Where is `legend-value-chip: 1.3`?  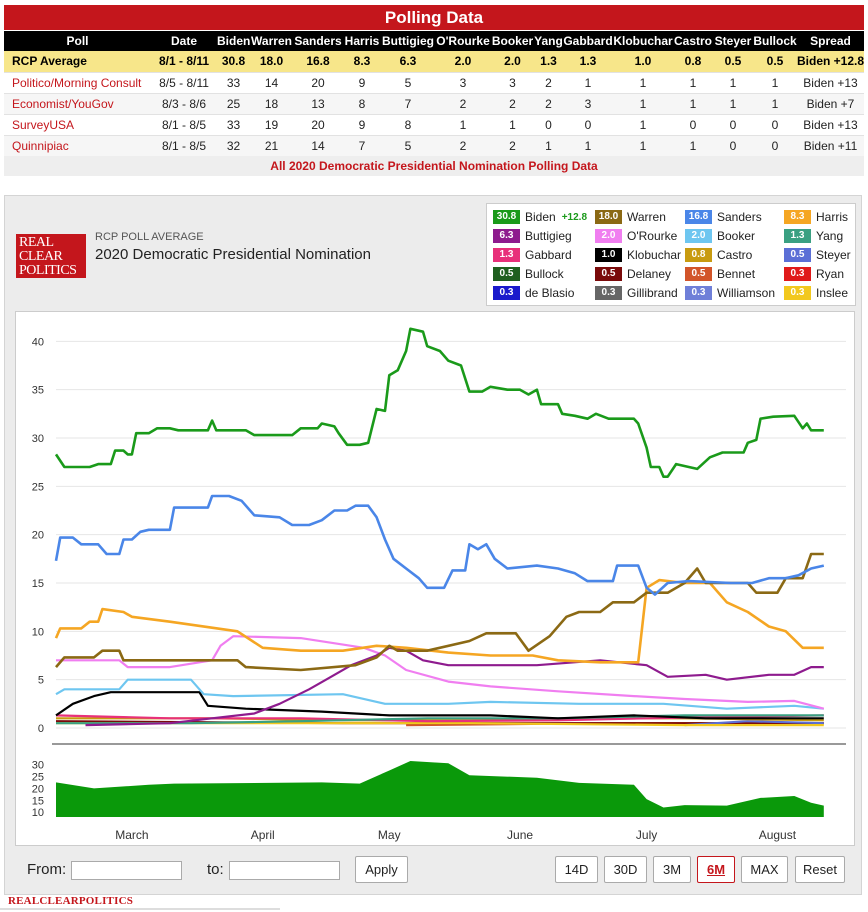 legend-value-chip: 1.3 is located at coordinates (797, 236).